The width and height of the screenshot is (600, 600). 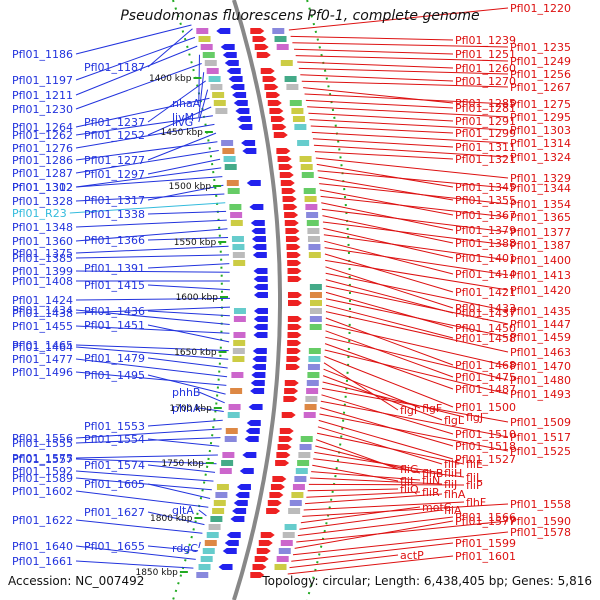 I want to click on right-gene-label: Pfl01_1500, so click(x=485, y=407).